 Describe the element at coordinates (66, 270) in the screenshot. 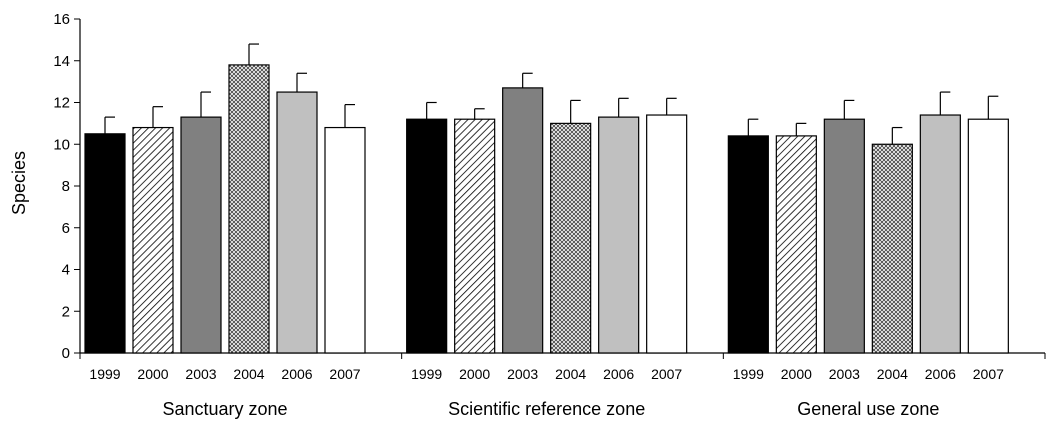

I see `y-tick-label: 4` at that location.